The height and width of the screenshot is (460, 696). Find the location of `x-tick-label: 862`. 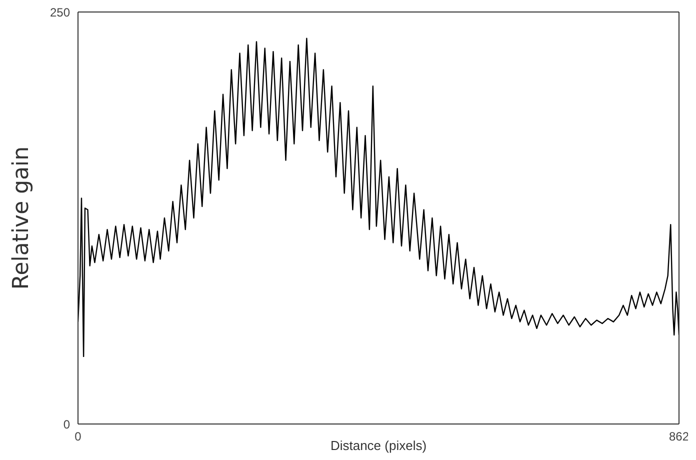

x-tick-label: 862 is located at coordinates (679, 437).